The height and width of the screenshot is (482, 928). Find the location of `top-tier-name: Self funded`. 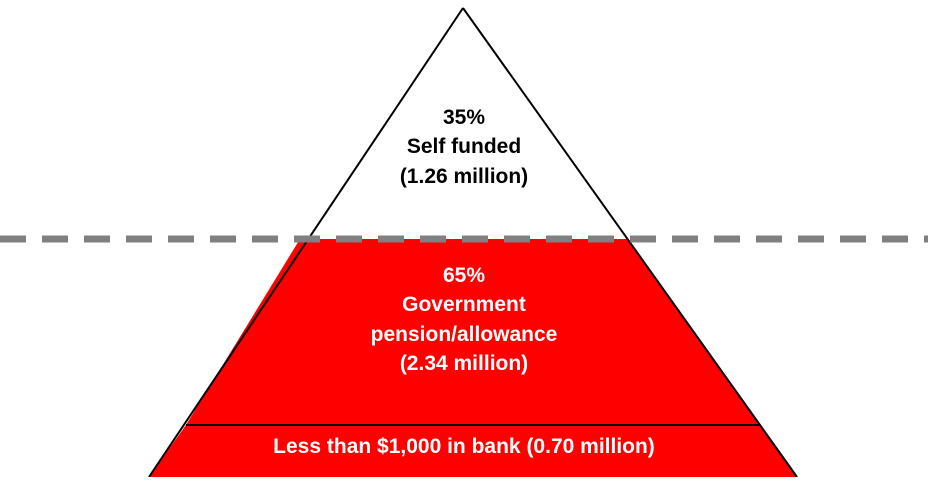

top-tier-name: Self funded is located at coordinates (464, 147).